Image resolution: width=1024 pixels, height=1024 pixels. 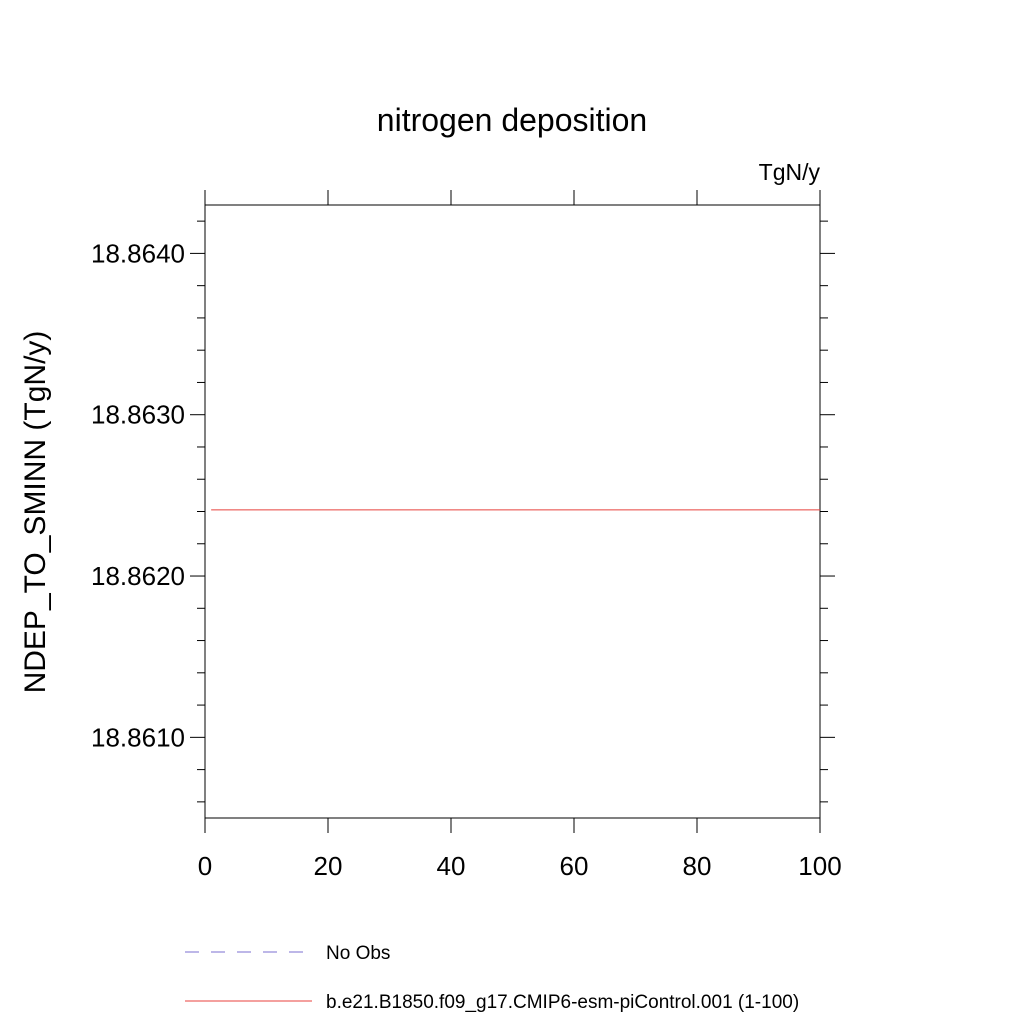 What do you see at coordinates (512, 120) in the screenshot?
I see `chart-title: nitrogen deposition` at bounding box center [512, 120].